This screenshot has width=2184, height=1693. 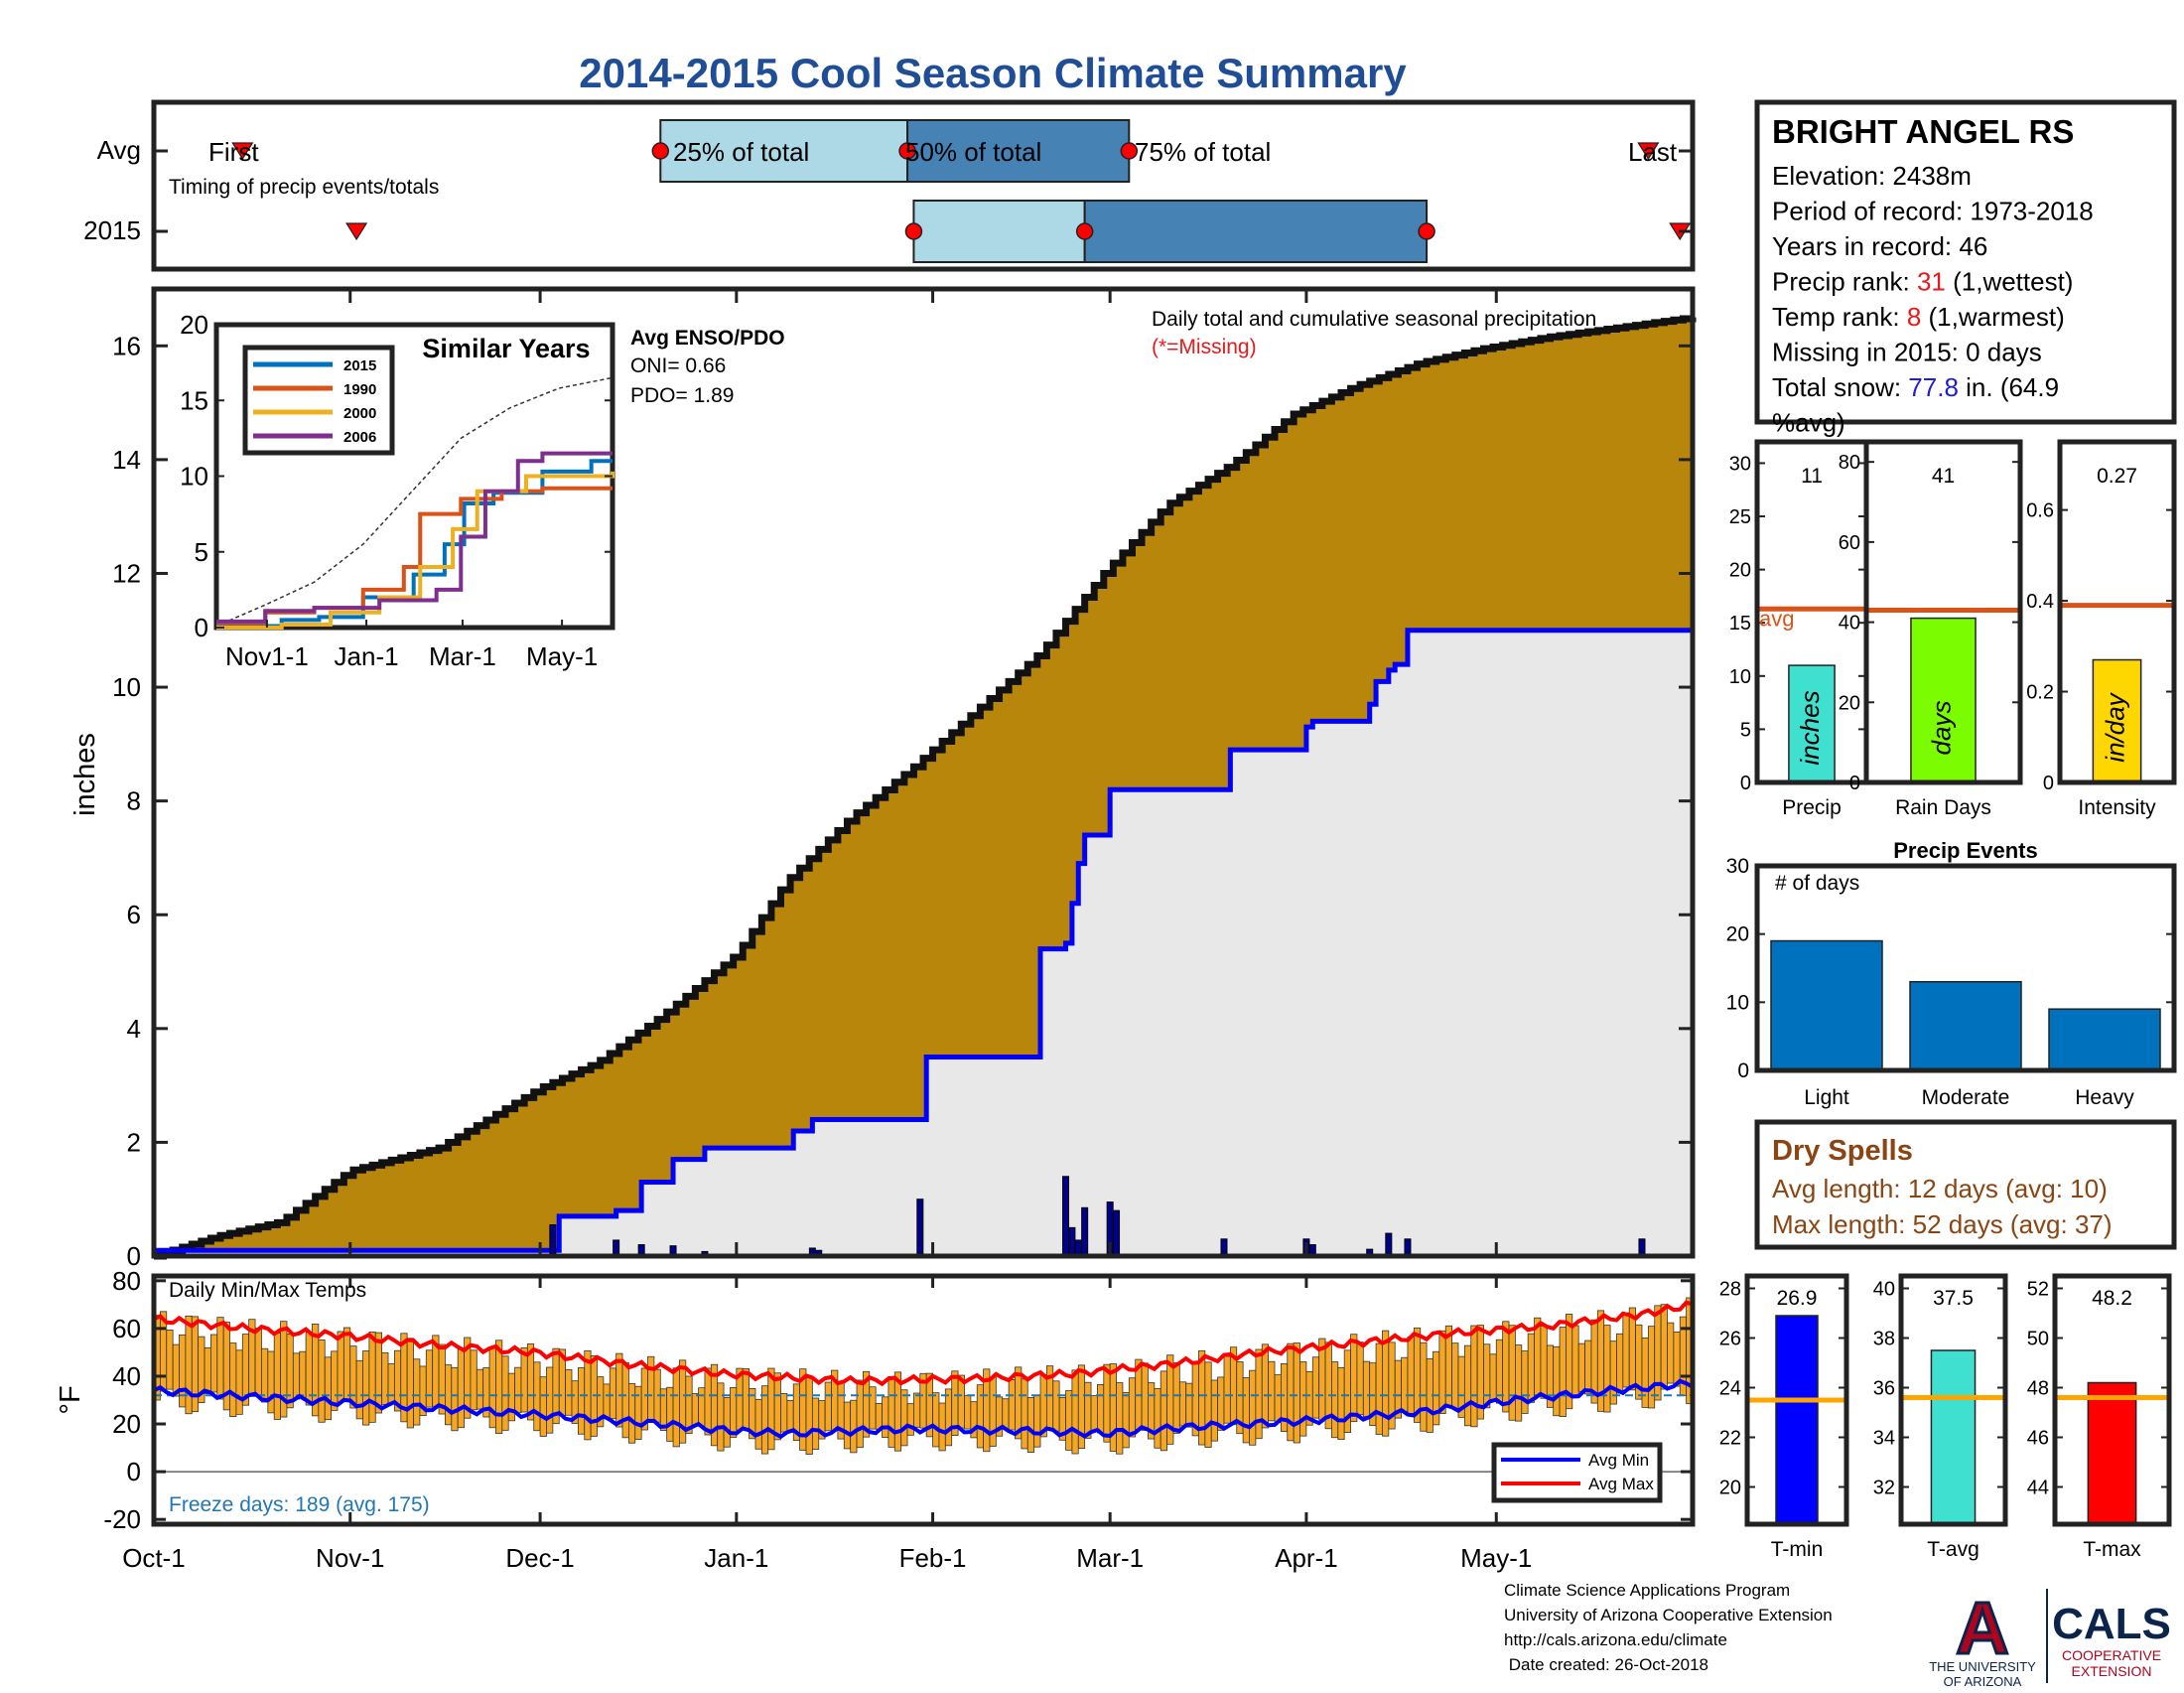 What do you see at coordinates (1884, 1389) in the screenshot?
I see `t-avg-ytick-label: 36` at bounding box center [1884, 1389].